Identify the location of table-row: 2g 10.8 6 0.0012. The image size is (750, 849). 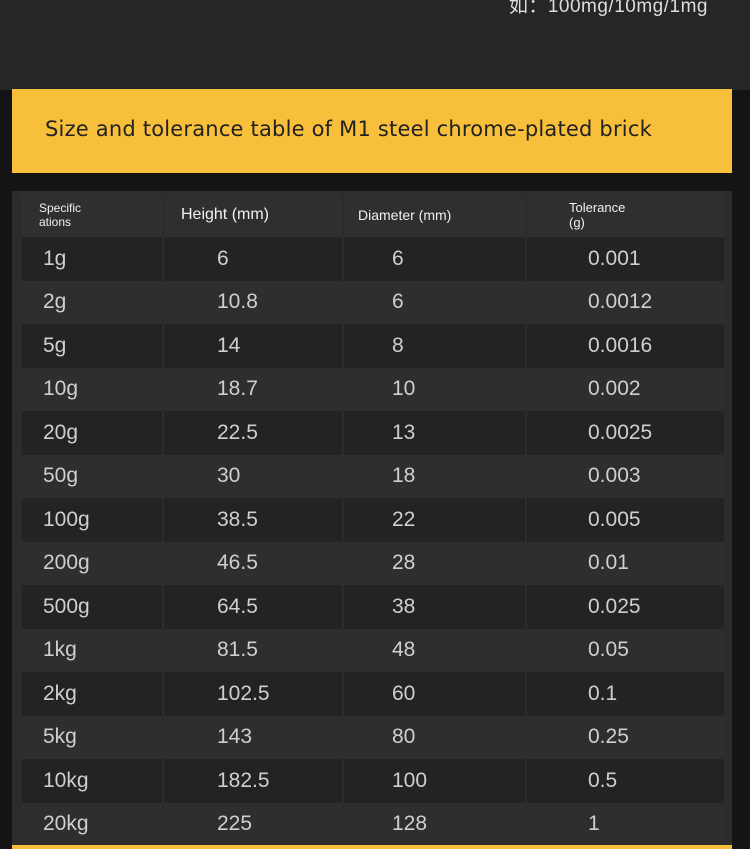
(373, 302).